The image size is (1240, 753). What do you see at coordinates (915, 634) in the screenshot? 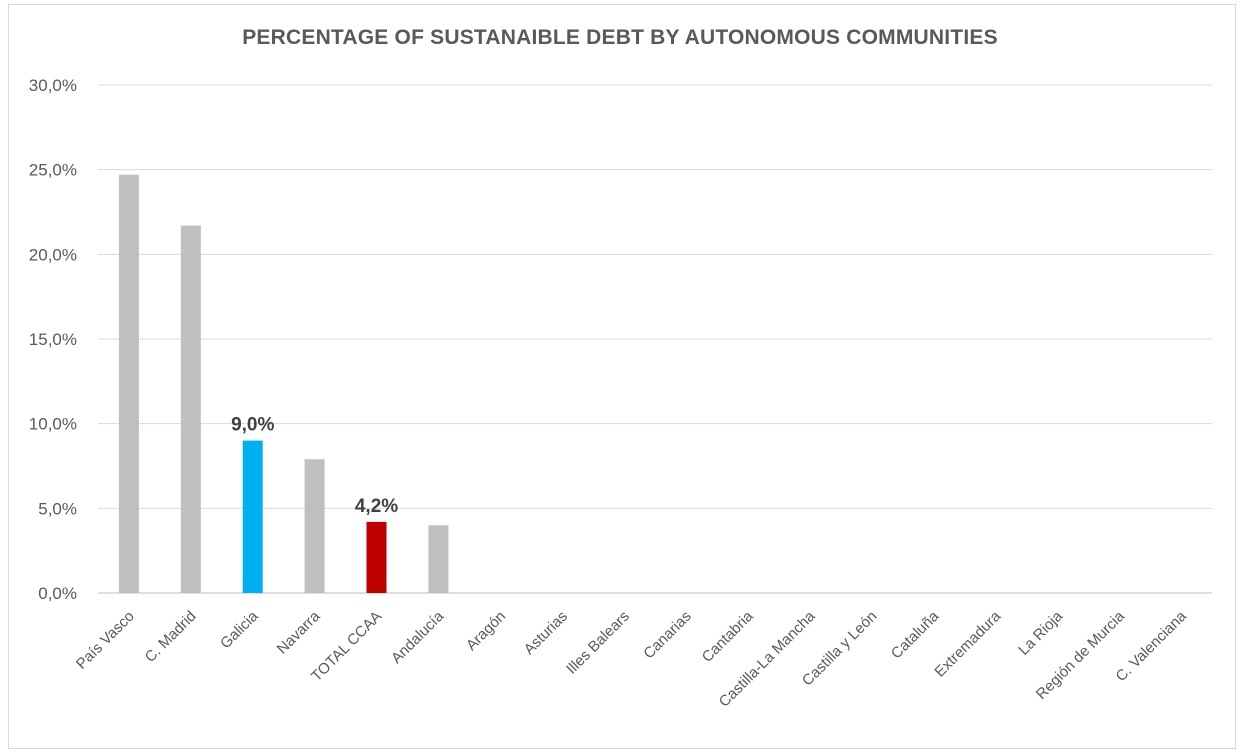
I see `x-tick-label: Cataluña` at bounding box center [915, 634].